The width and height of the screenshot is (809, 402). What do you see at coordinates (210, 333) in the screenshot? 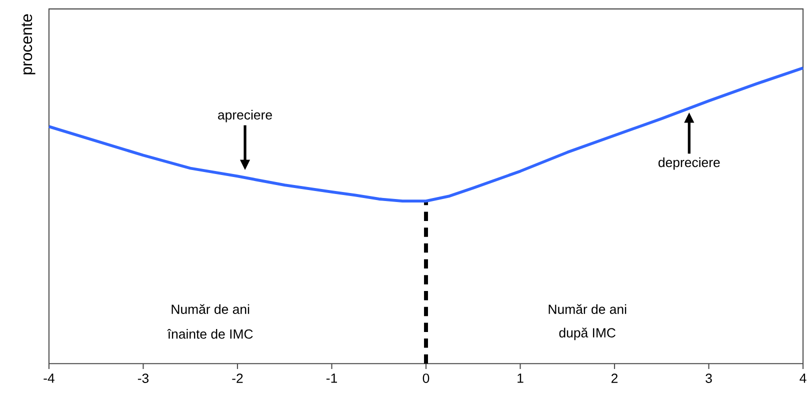
I see `annotation: înainte de IMC` at bounding box center [210, 333].